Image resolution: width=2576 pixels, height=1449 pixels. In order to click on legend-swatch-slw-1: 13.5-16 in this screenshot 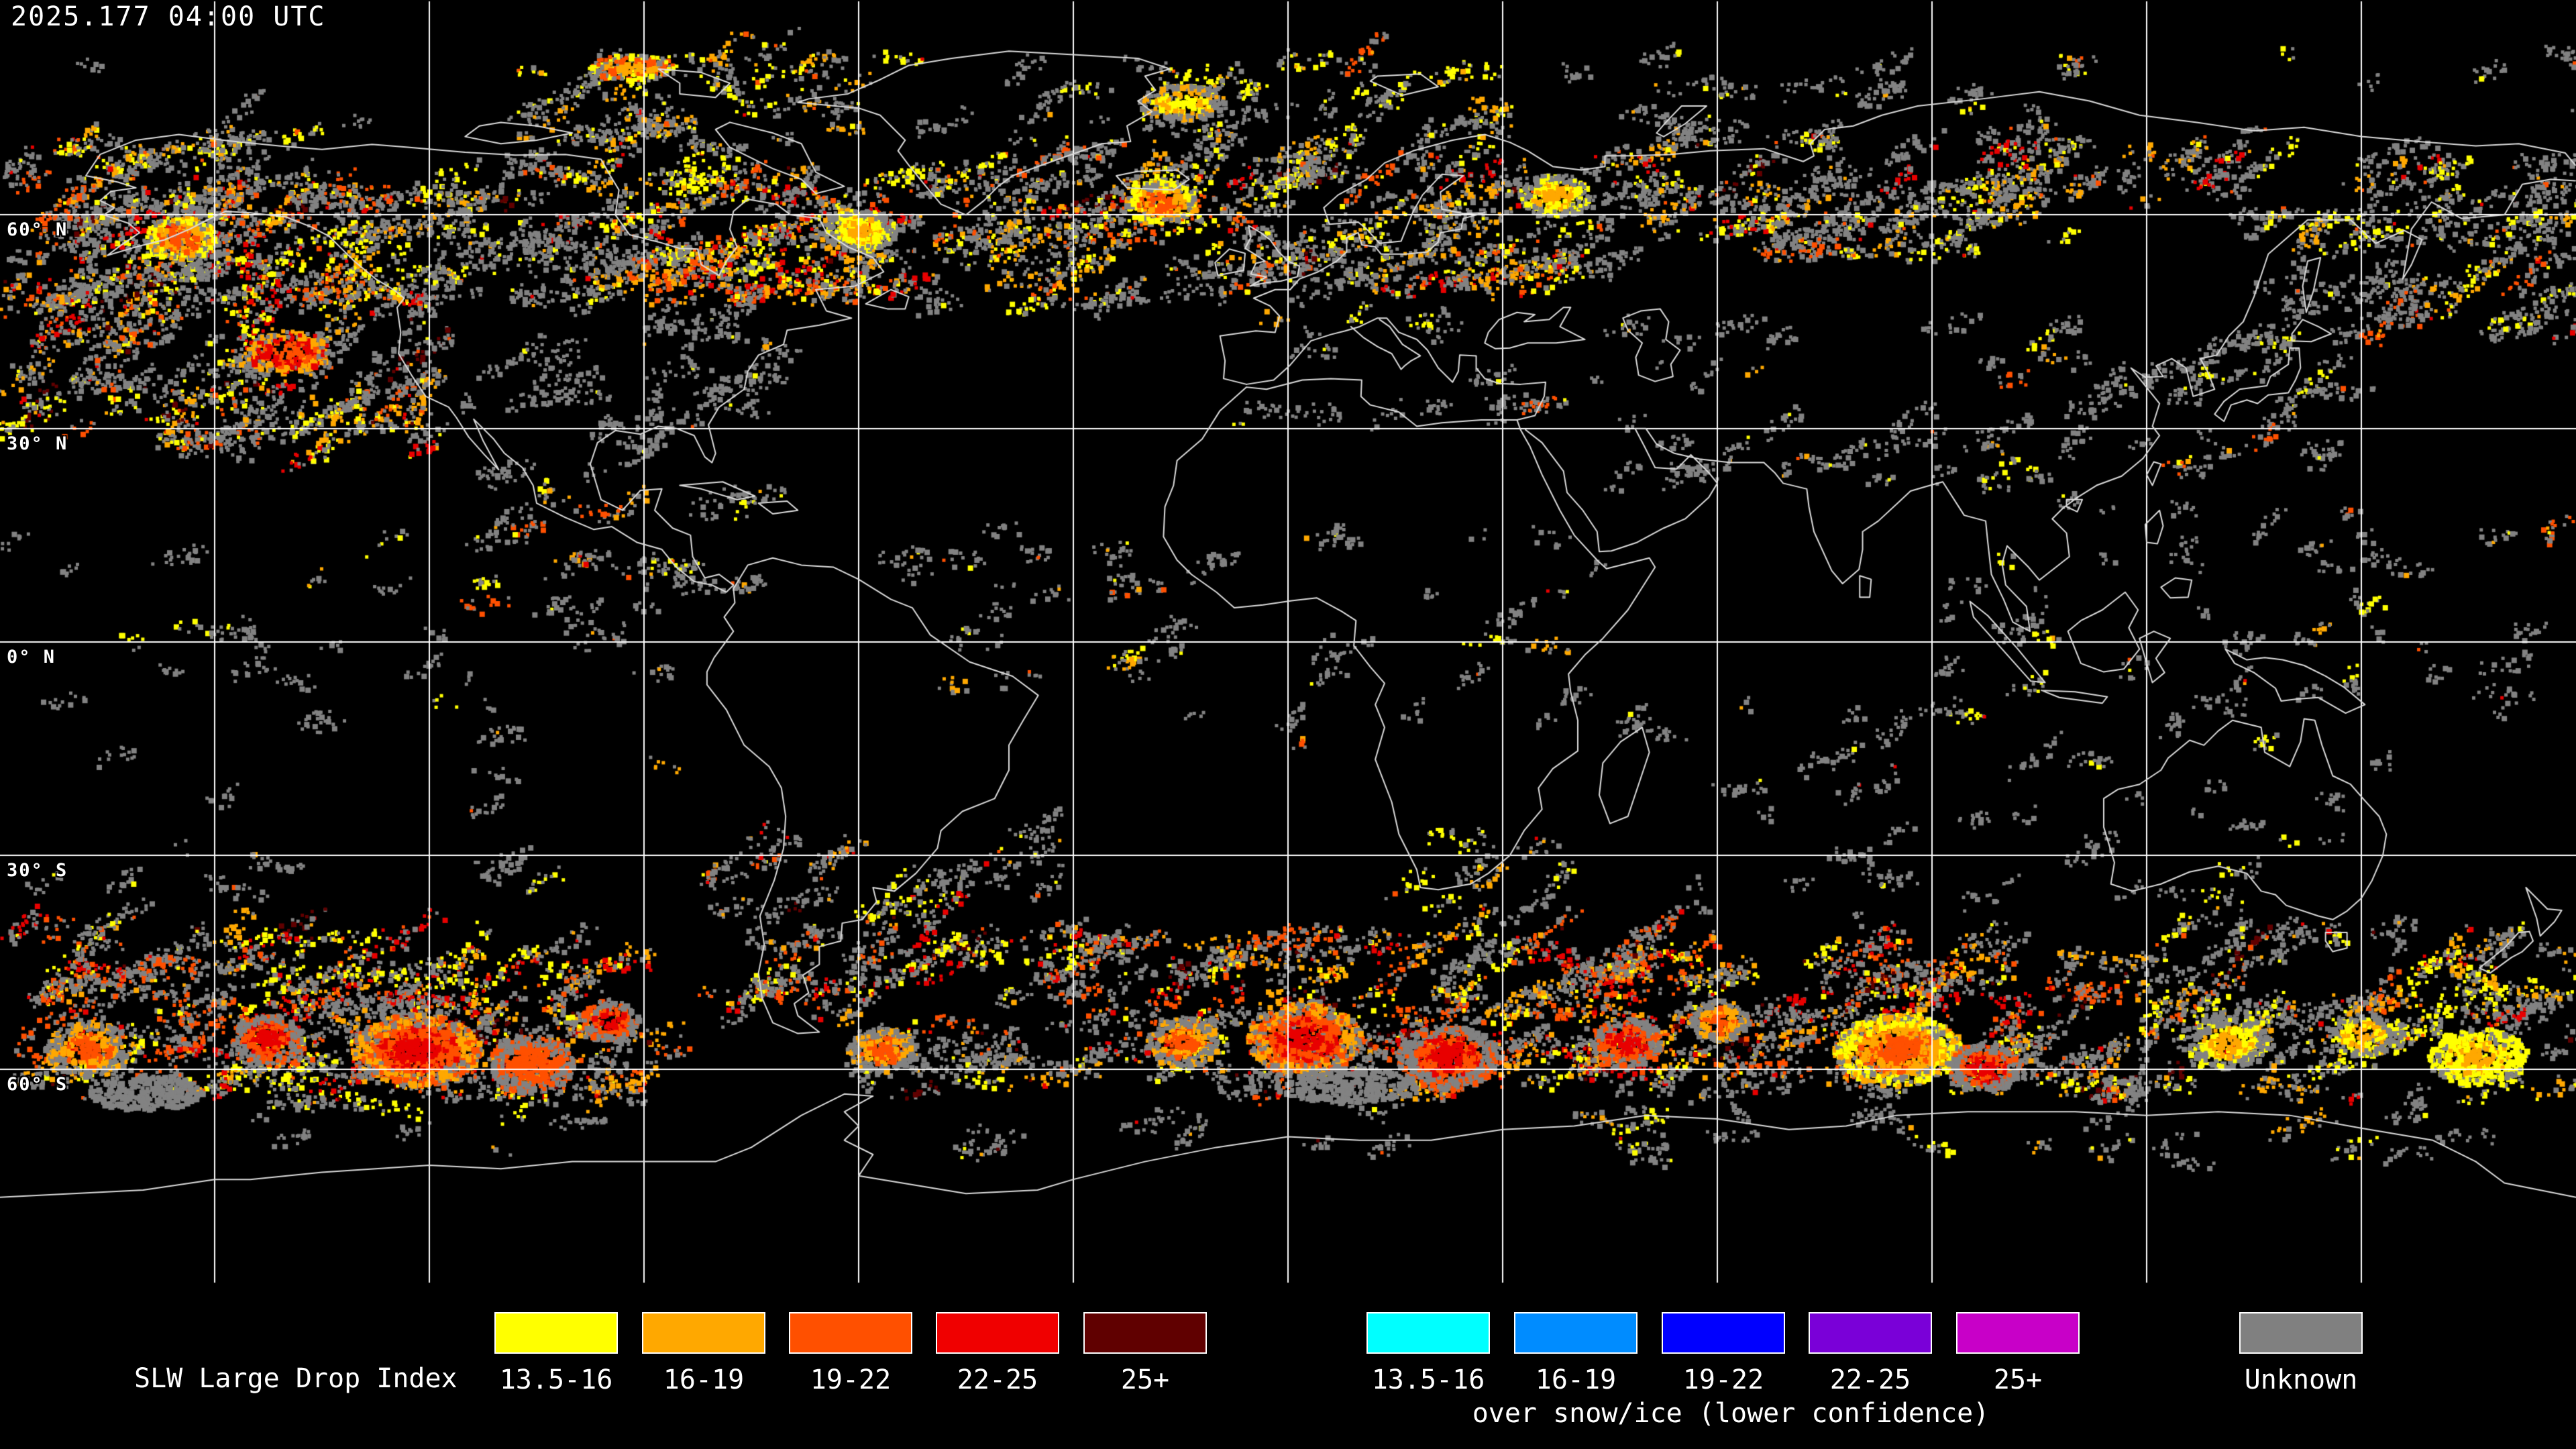, I will do `click(556, 1353)`.